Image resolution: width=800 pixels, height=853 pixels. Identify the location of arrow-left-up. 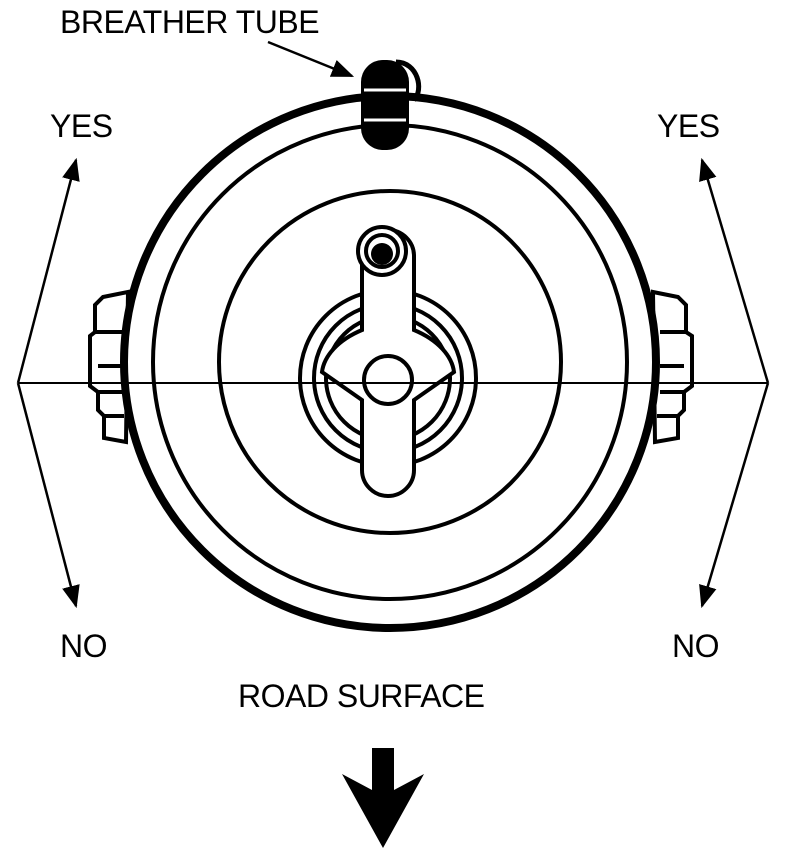
(48, 270).